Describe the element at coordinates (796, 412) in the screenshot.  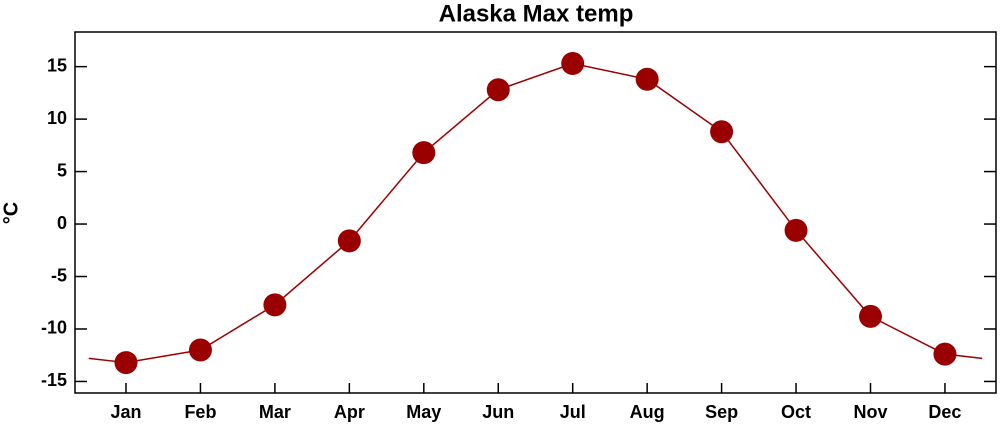
I see `x-tick-label: Oct` at that location.